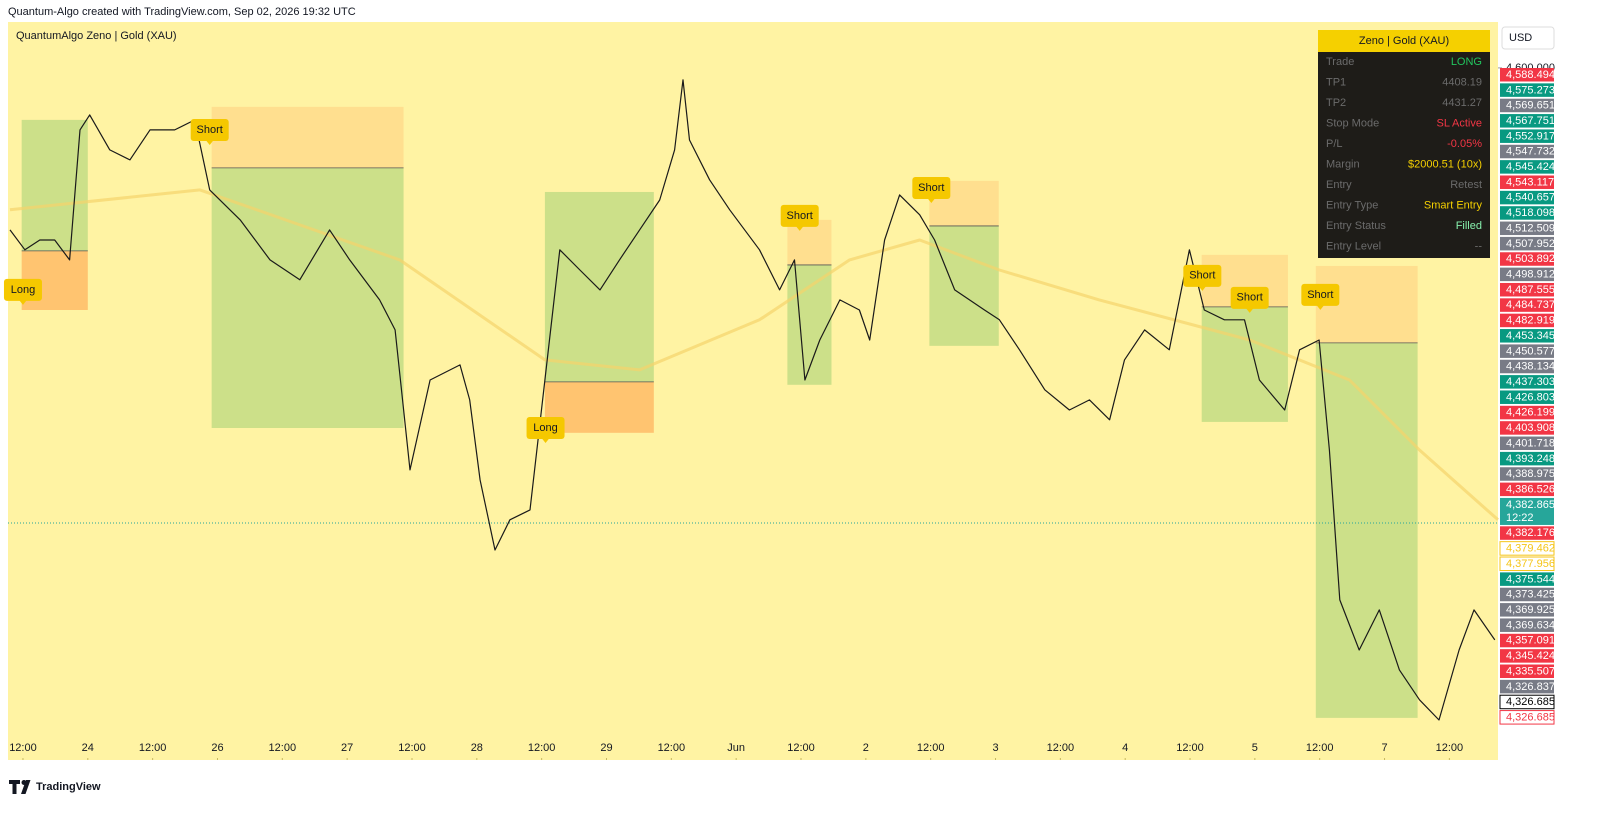  What do you see at coordinates (1530, 305) in the screenshot?
I see `price-tag-label: 4,484.737` at bounding box center [1530, 305].